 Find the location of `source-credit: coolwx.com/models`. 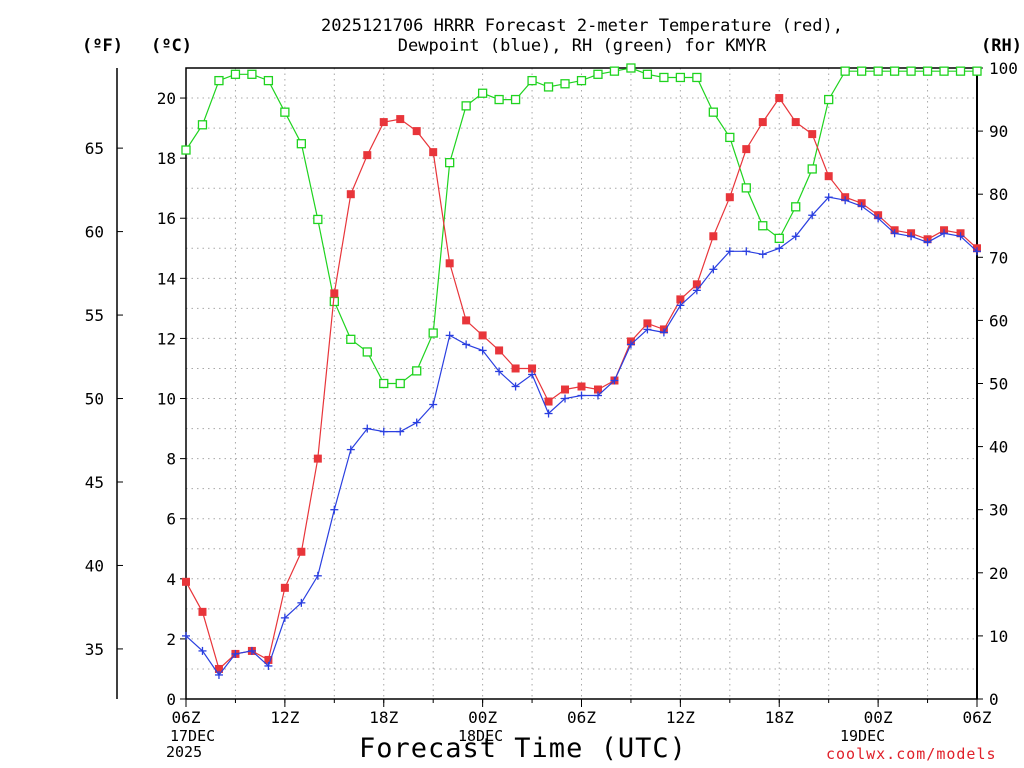

source-credit: coolwx.com/models is located at coordinates (911, 754).